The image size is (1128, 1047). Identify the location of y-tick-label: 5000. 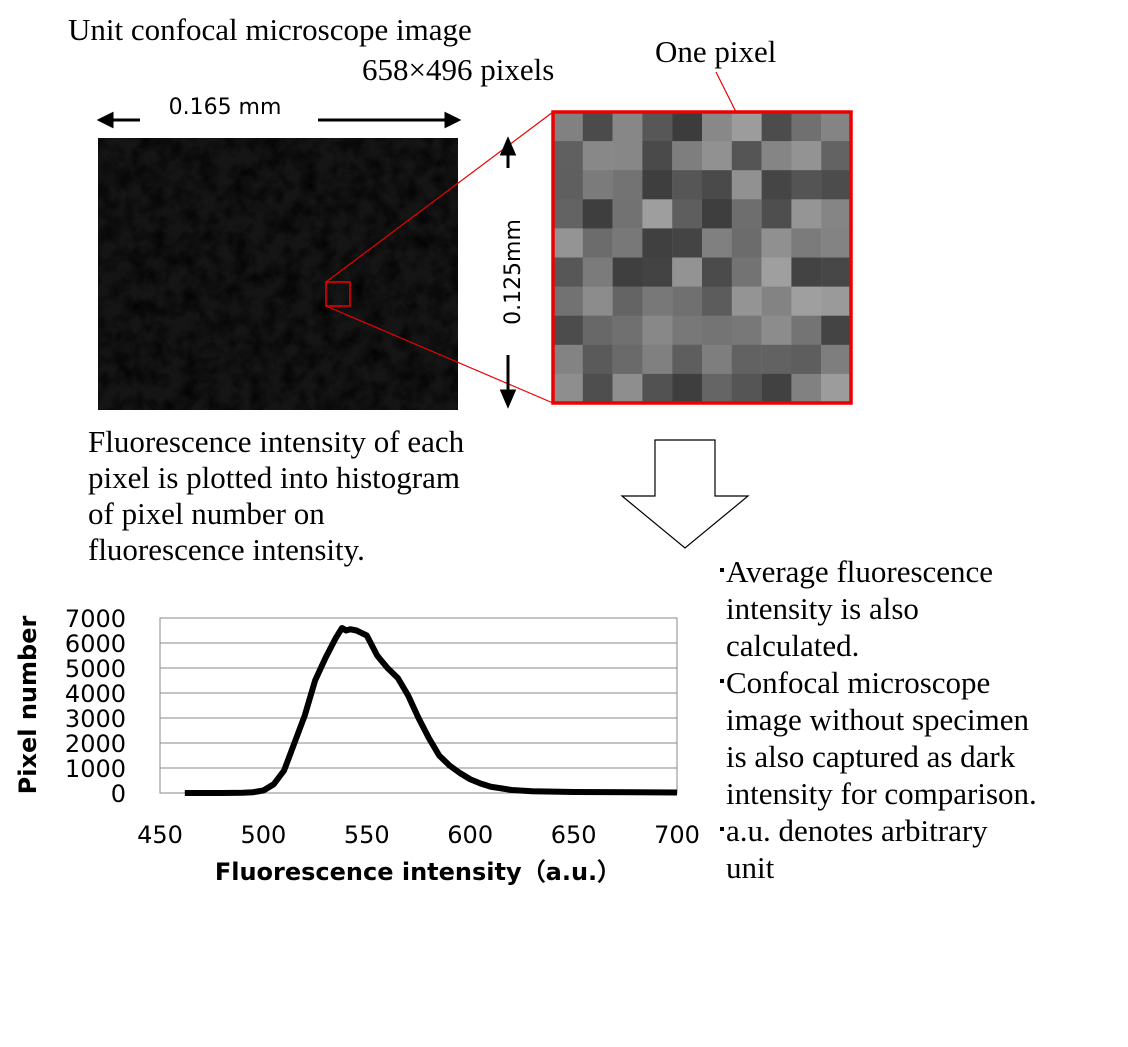
(95, 669).